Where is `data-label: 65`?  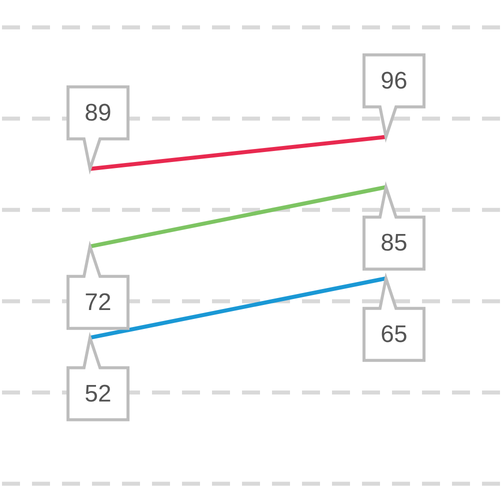
data-label: 65 is located at coordinates (394, 334).